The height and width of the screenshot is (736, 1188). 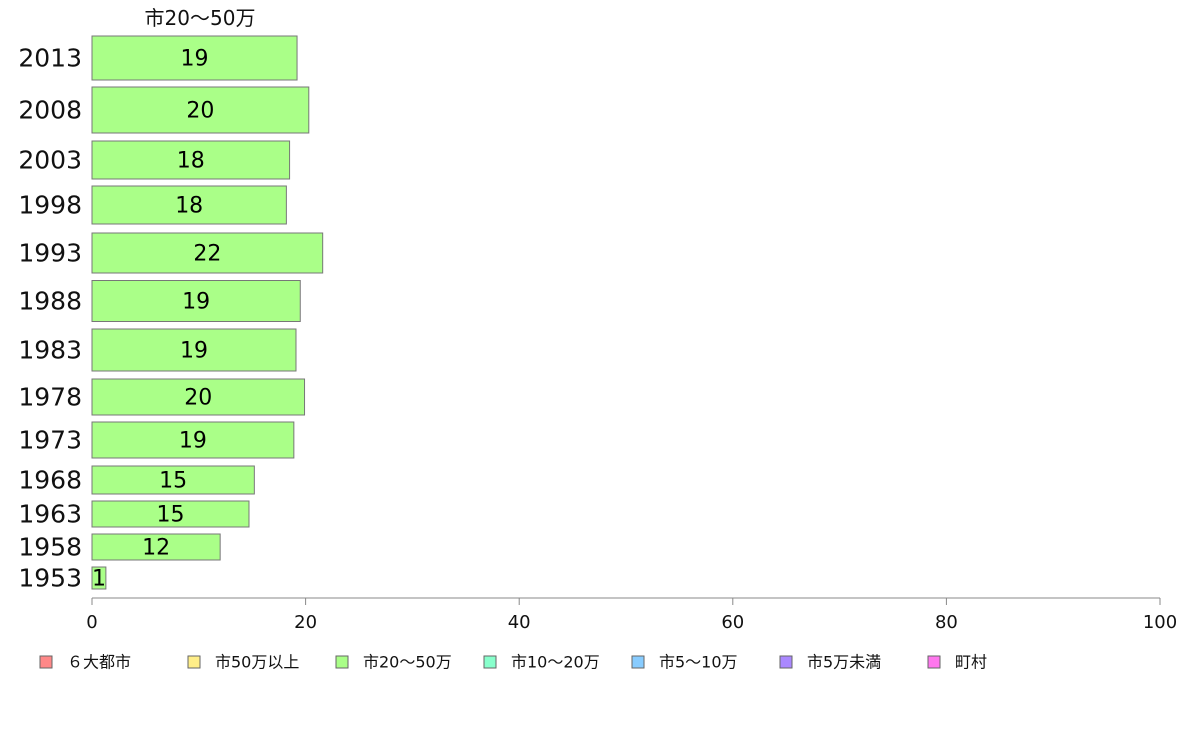 I want to click on category-label: 1983, so click(x=50, y=350).